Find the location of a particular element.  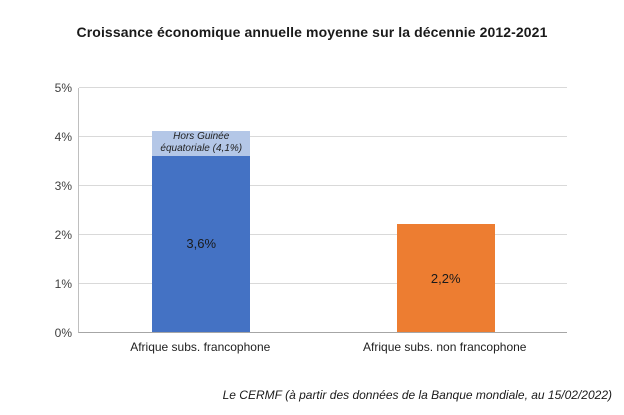

y-tick-label: 3% is located at coordinates (63, 186).